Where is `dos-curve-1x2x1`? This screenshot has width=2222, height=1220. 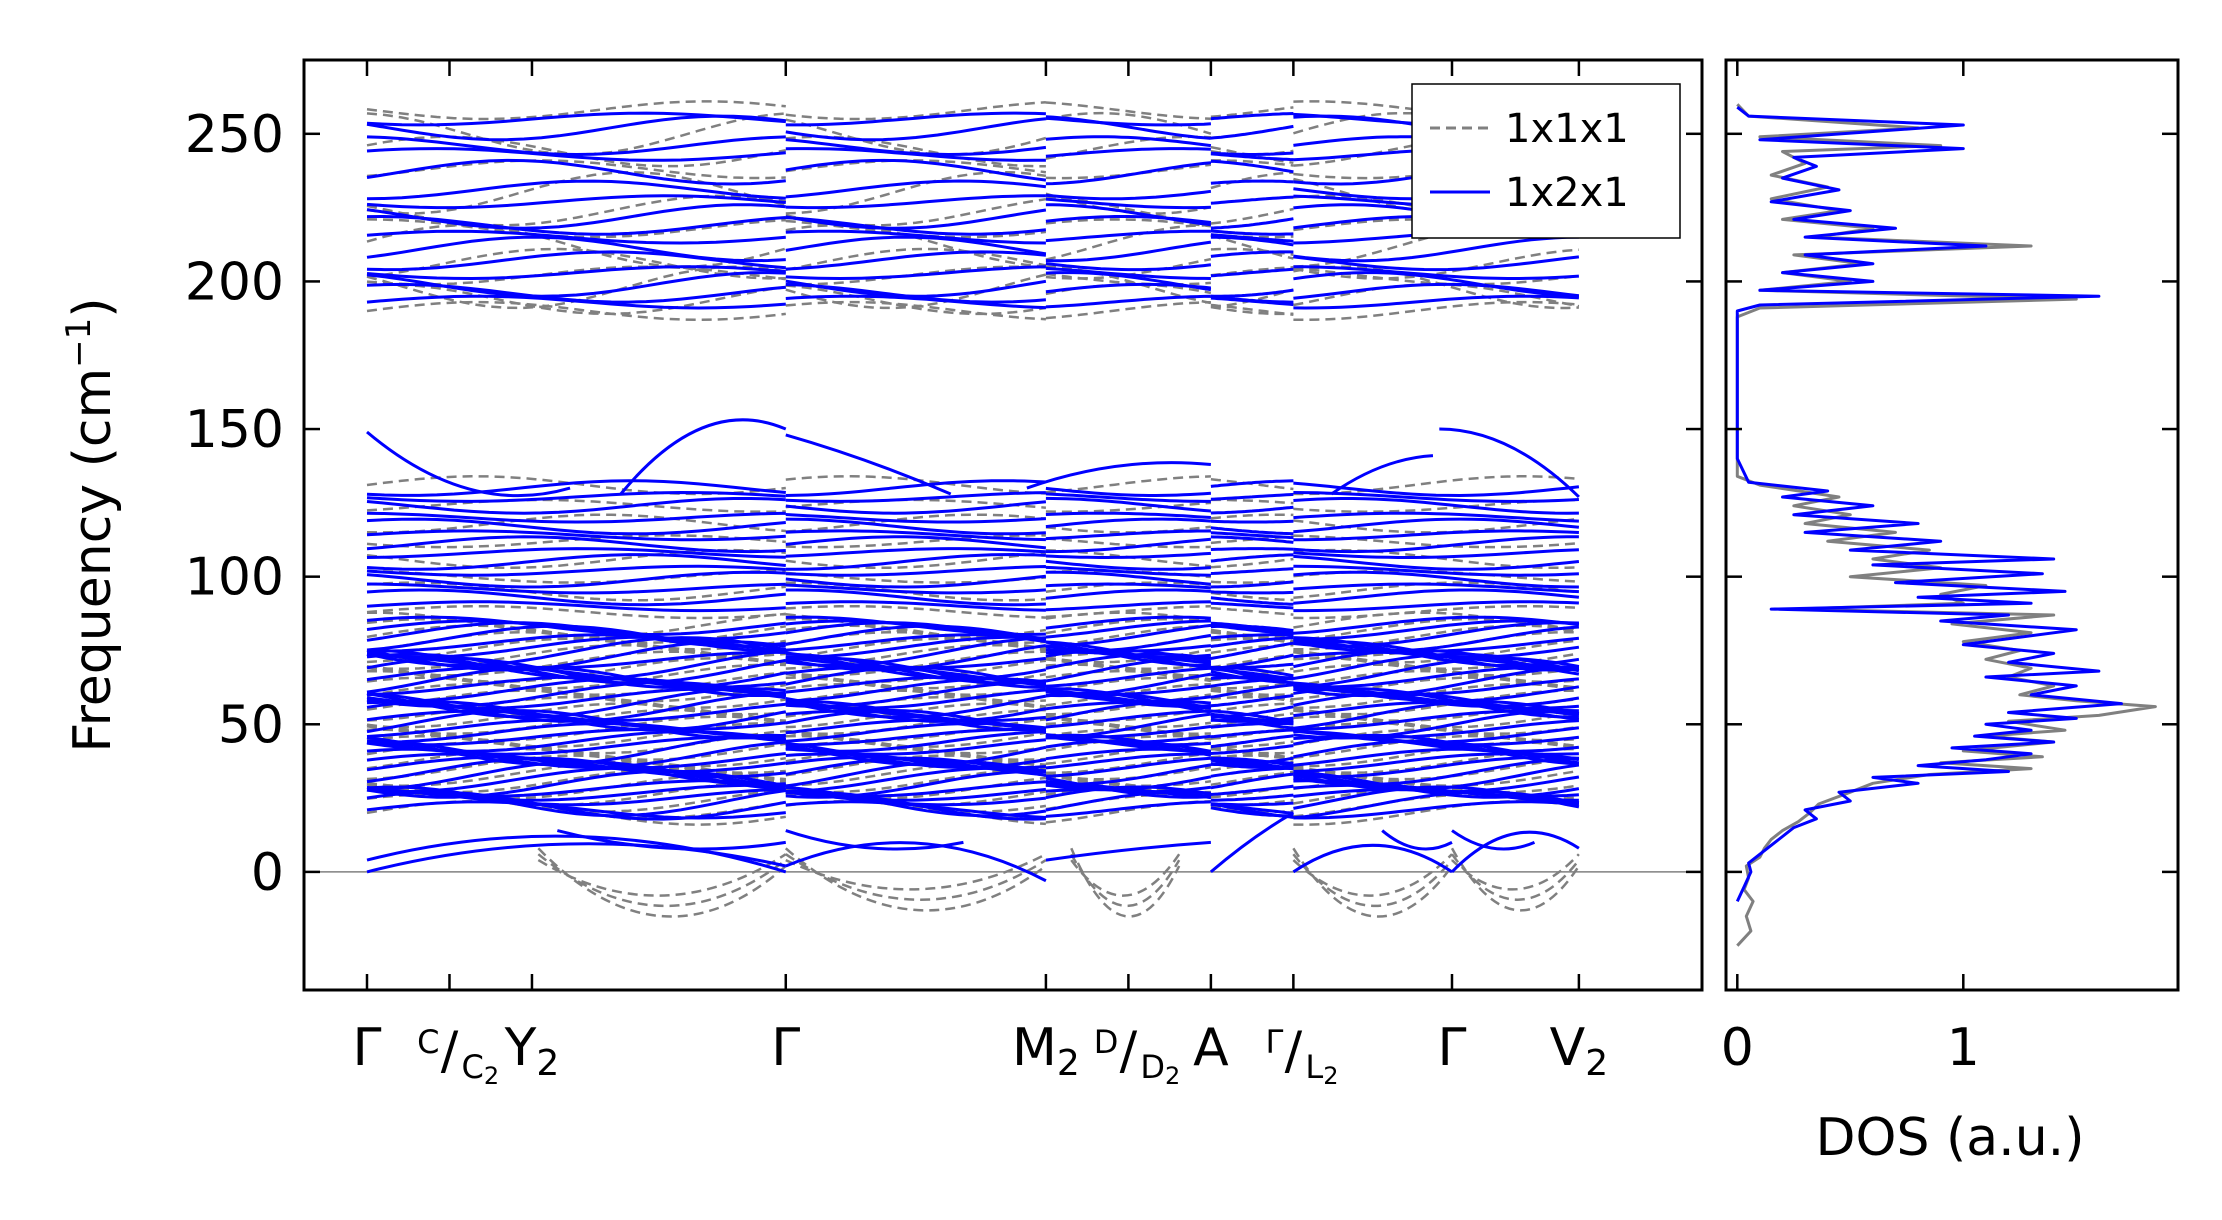
dos-curve-1x2x1 is located at coordinates (1929, 504).